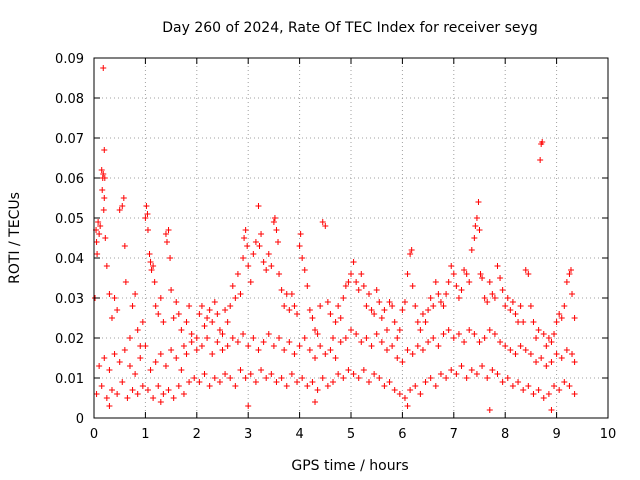  Describe the element at coordinates (69, 59) in the screenshot. I see `y-tick-label: 0.09` at that location.